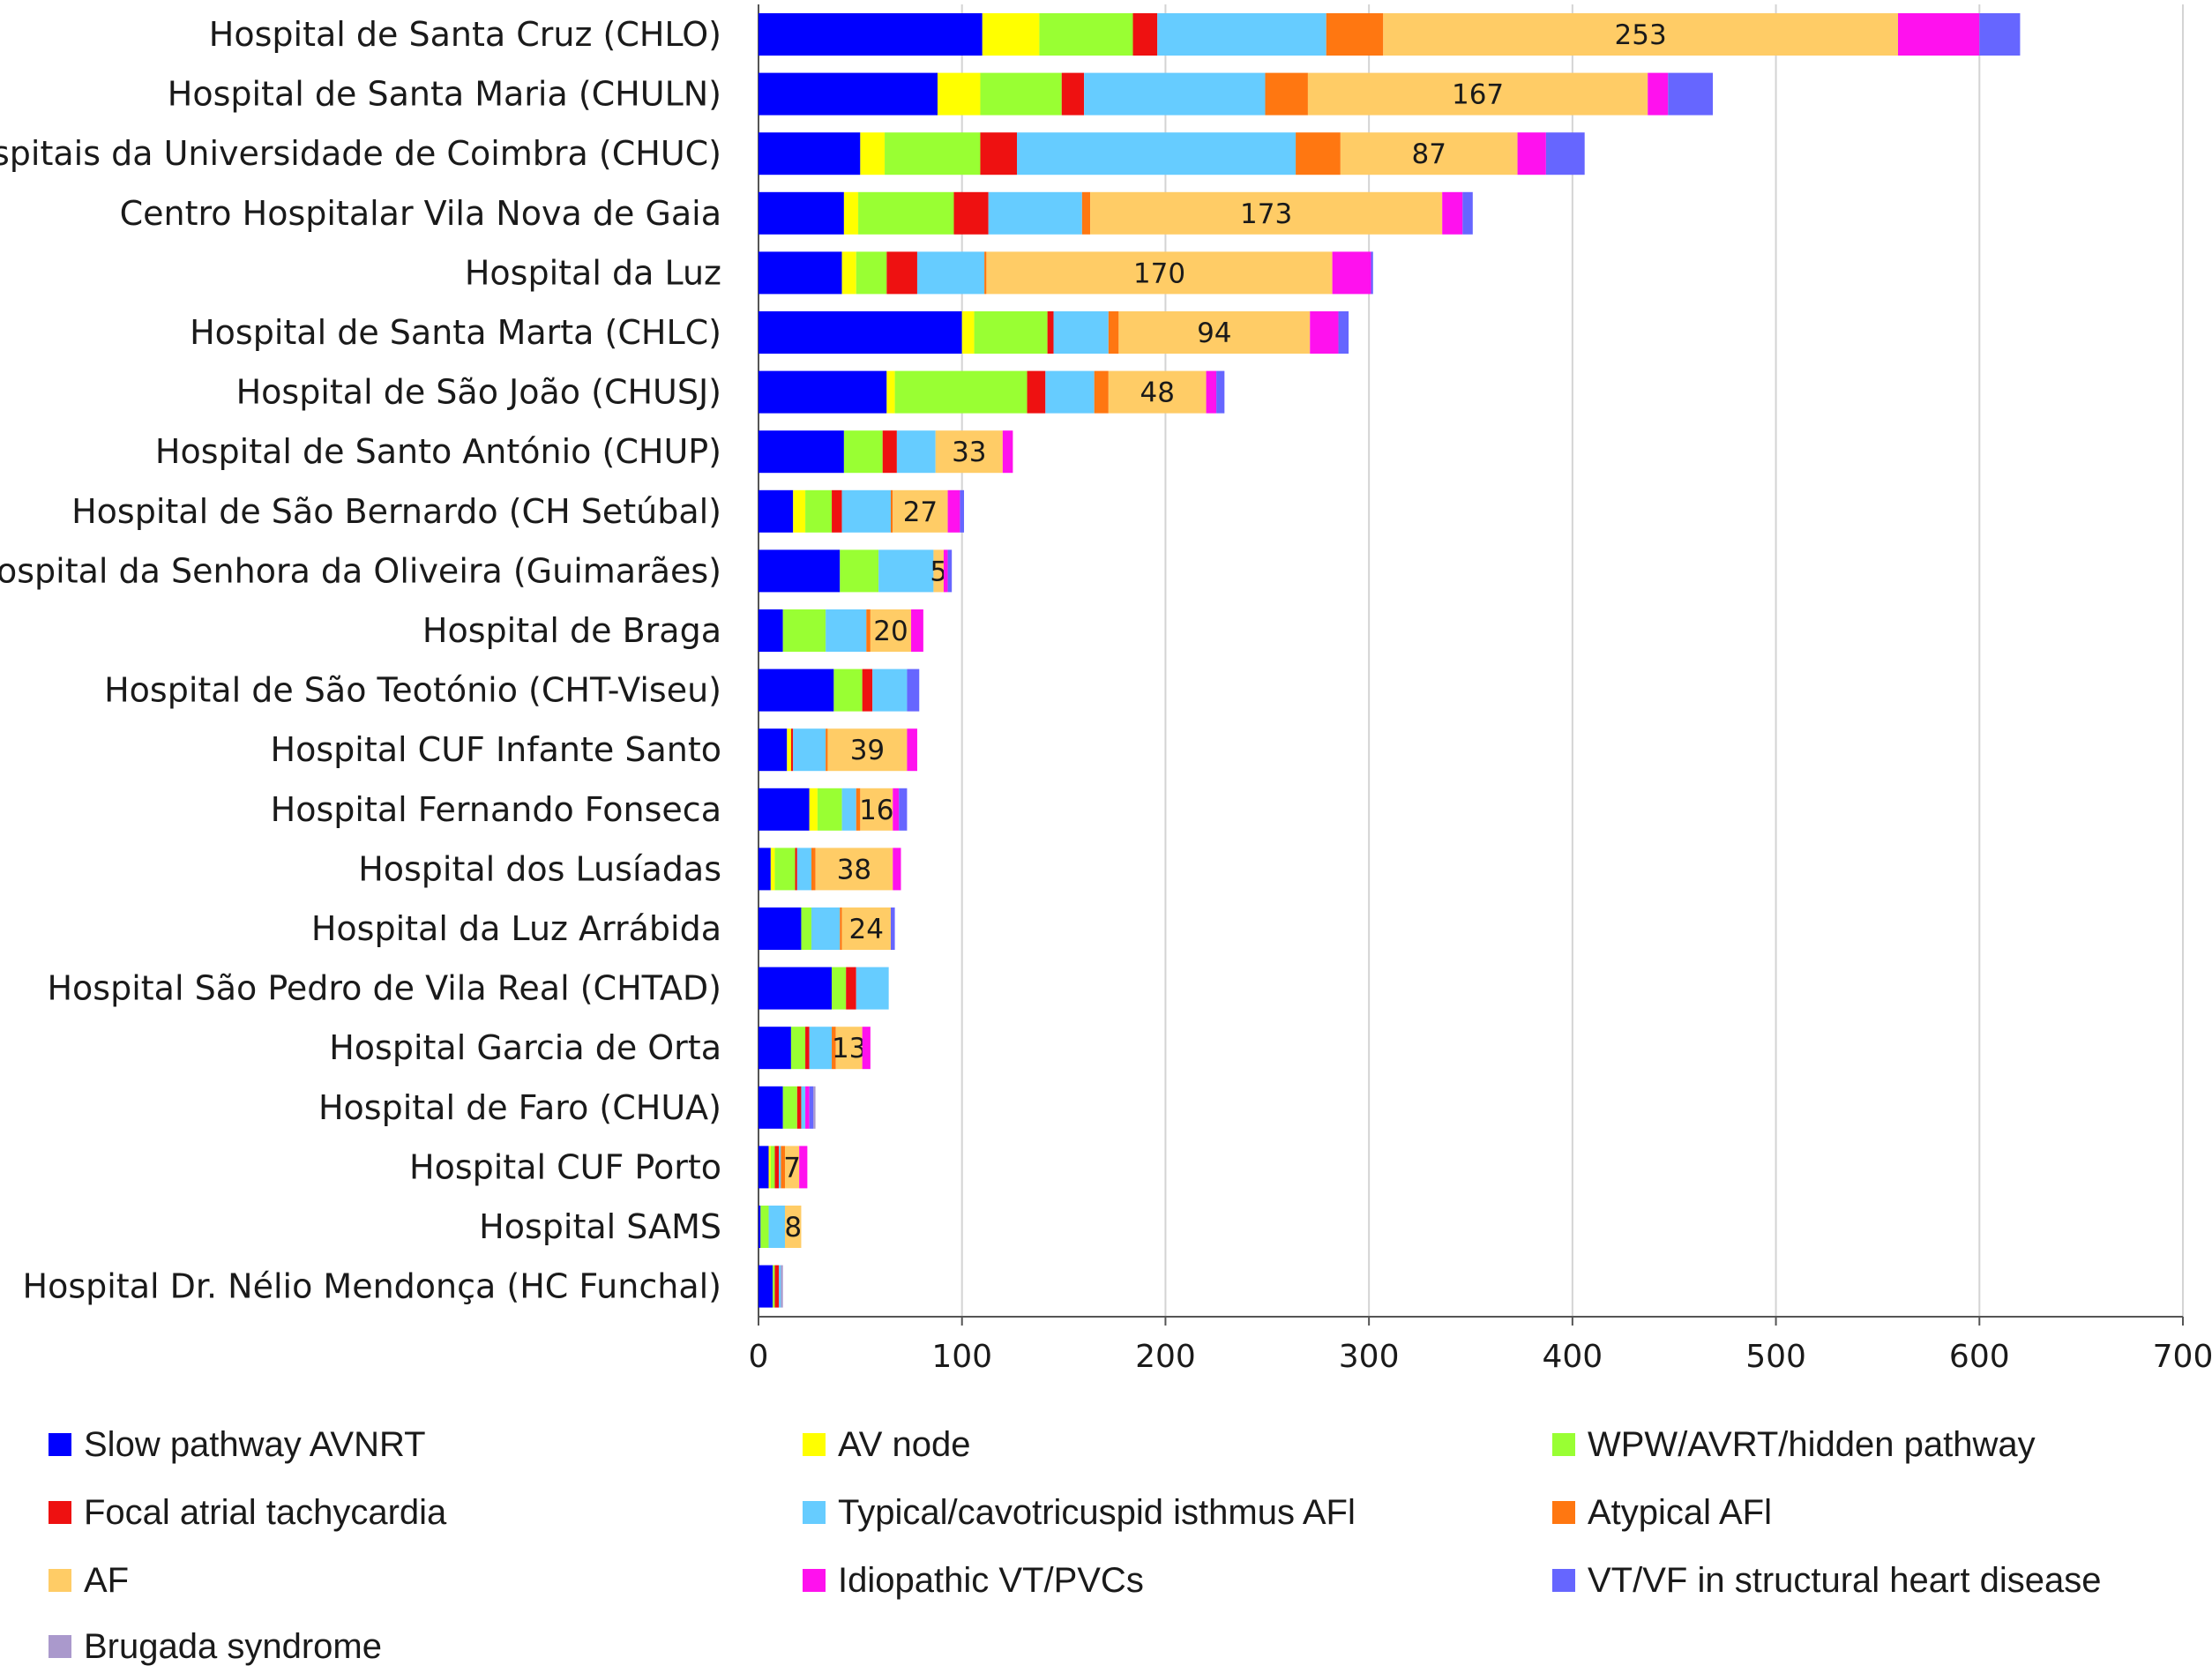 The width and height of the screenshot is (2212, 1673). I want to click on category-label: Hospital de São João (CHUSJ), so click(478, 392).